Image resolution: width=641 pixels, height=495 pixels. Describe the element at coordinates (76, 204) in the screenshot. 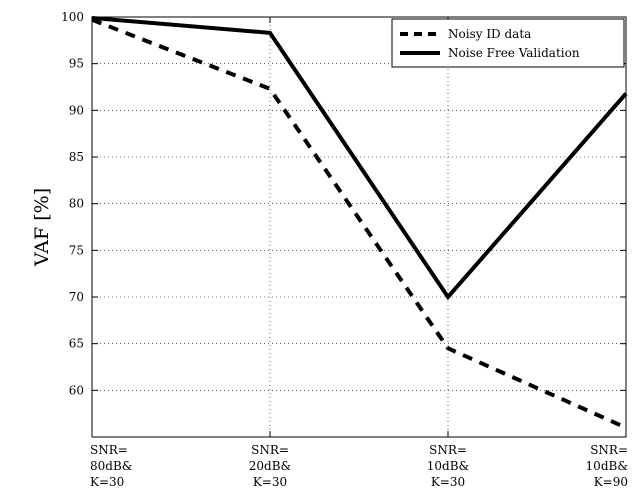

I see `y-tick-label: 80` at that location.